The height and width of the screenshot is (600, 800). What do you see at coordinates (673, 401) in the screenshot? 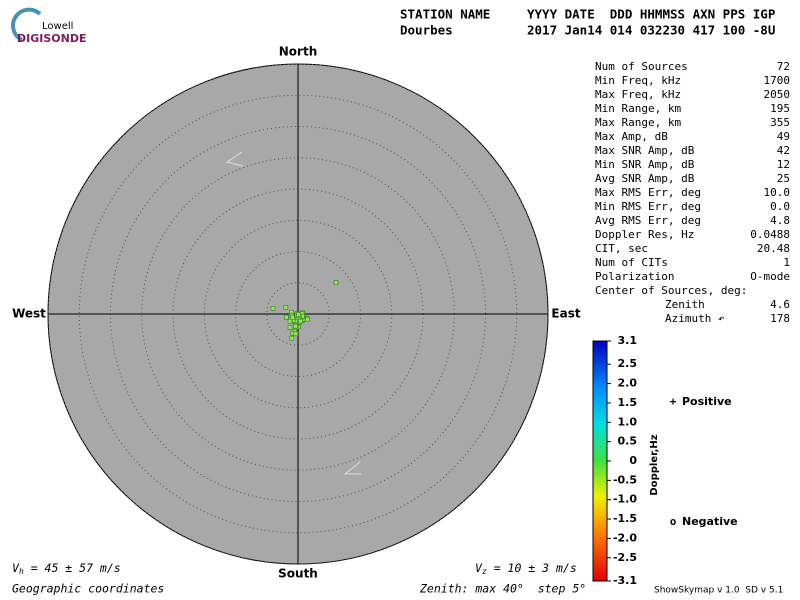
I see `legend-marker: +` at bounding box center [673, 401].